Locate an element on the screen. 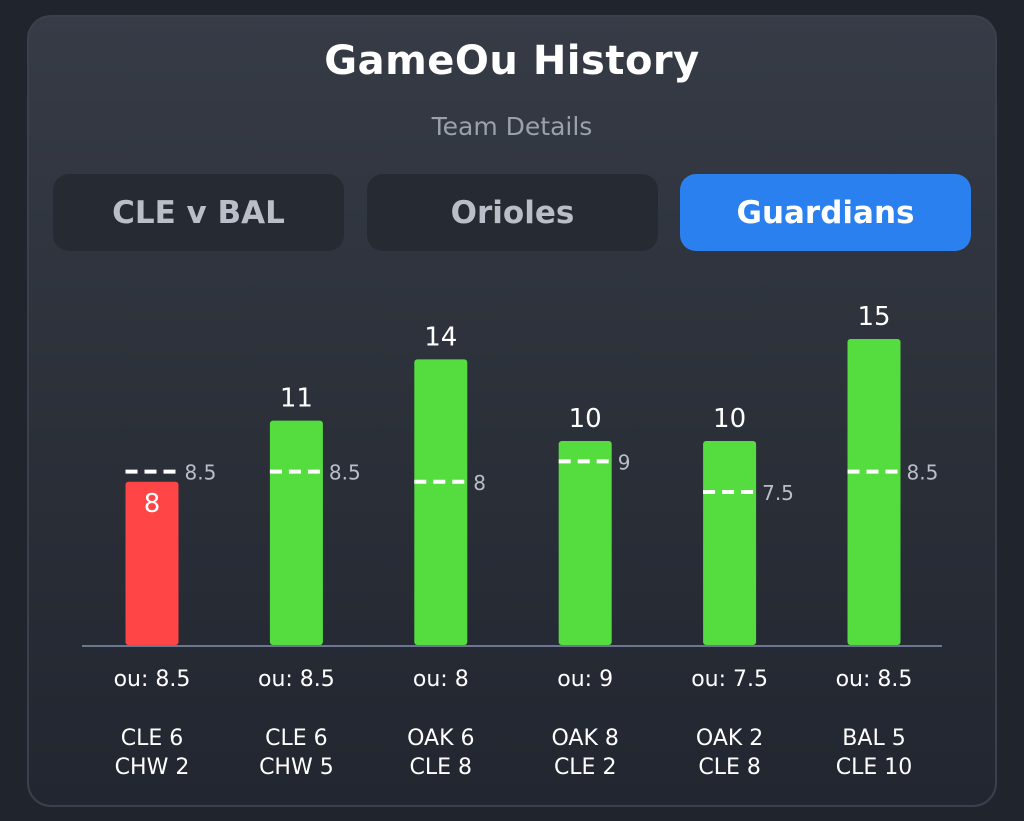  score-line-1: BAL 5 is located at coordinates (873, 738).